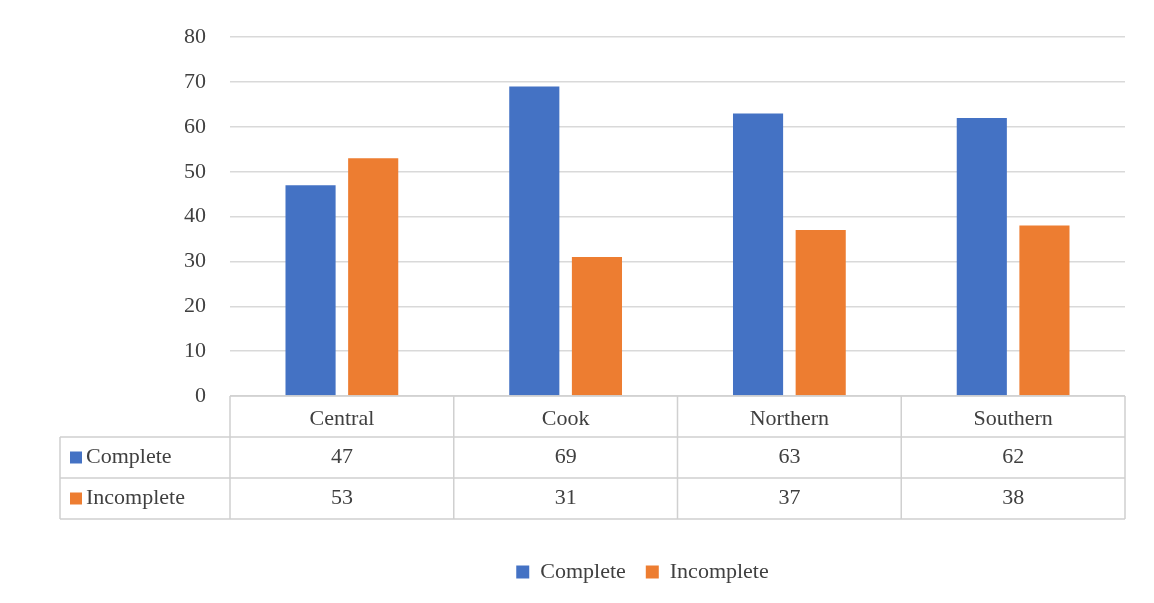  I want to click on x-tick-label: Northern, so click(789, 417).